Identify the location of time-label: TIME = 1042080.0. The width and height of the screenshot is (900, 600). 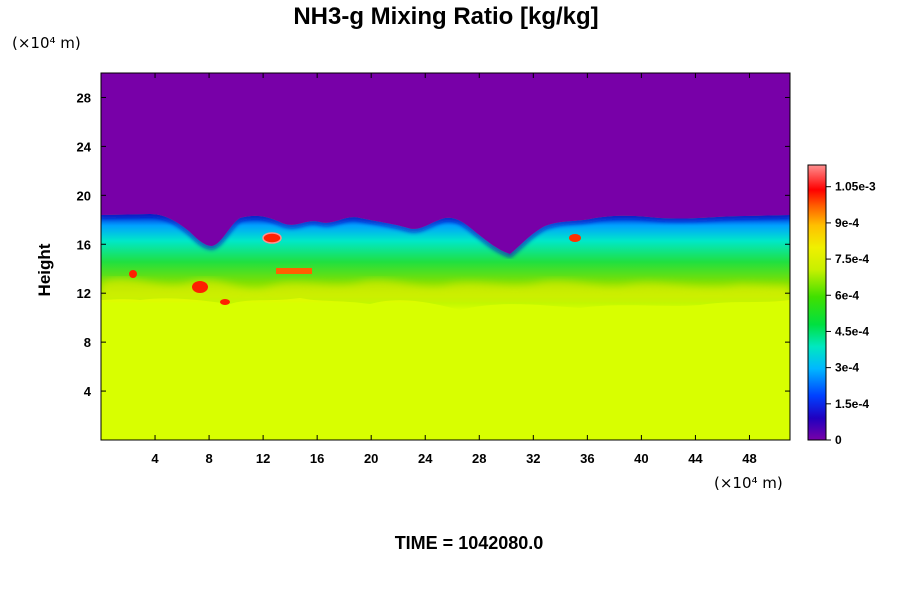
(469, 543).